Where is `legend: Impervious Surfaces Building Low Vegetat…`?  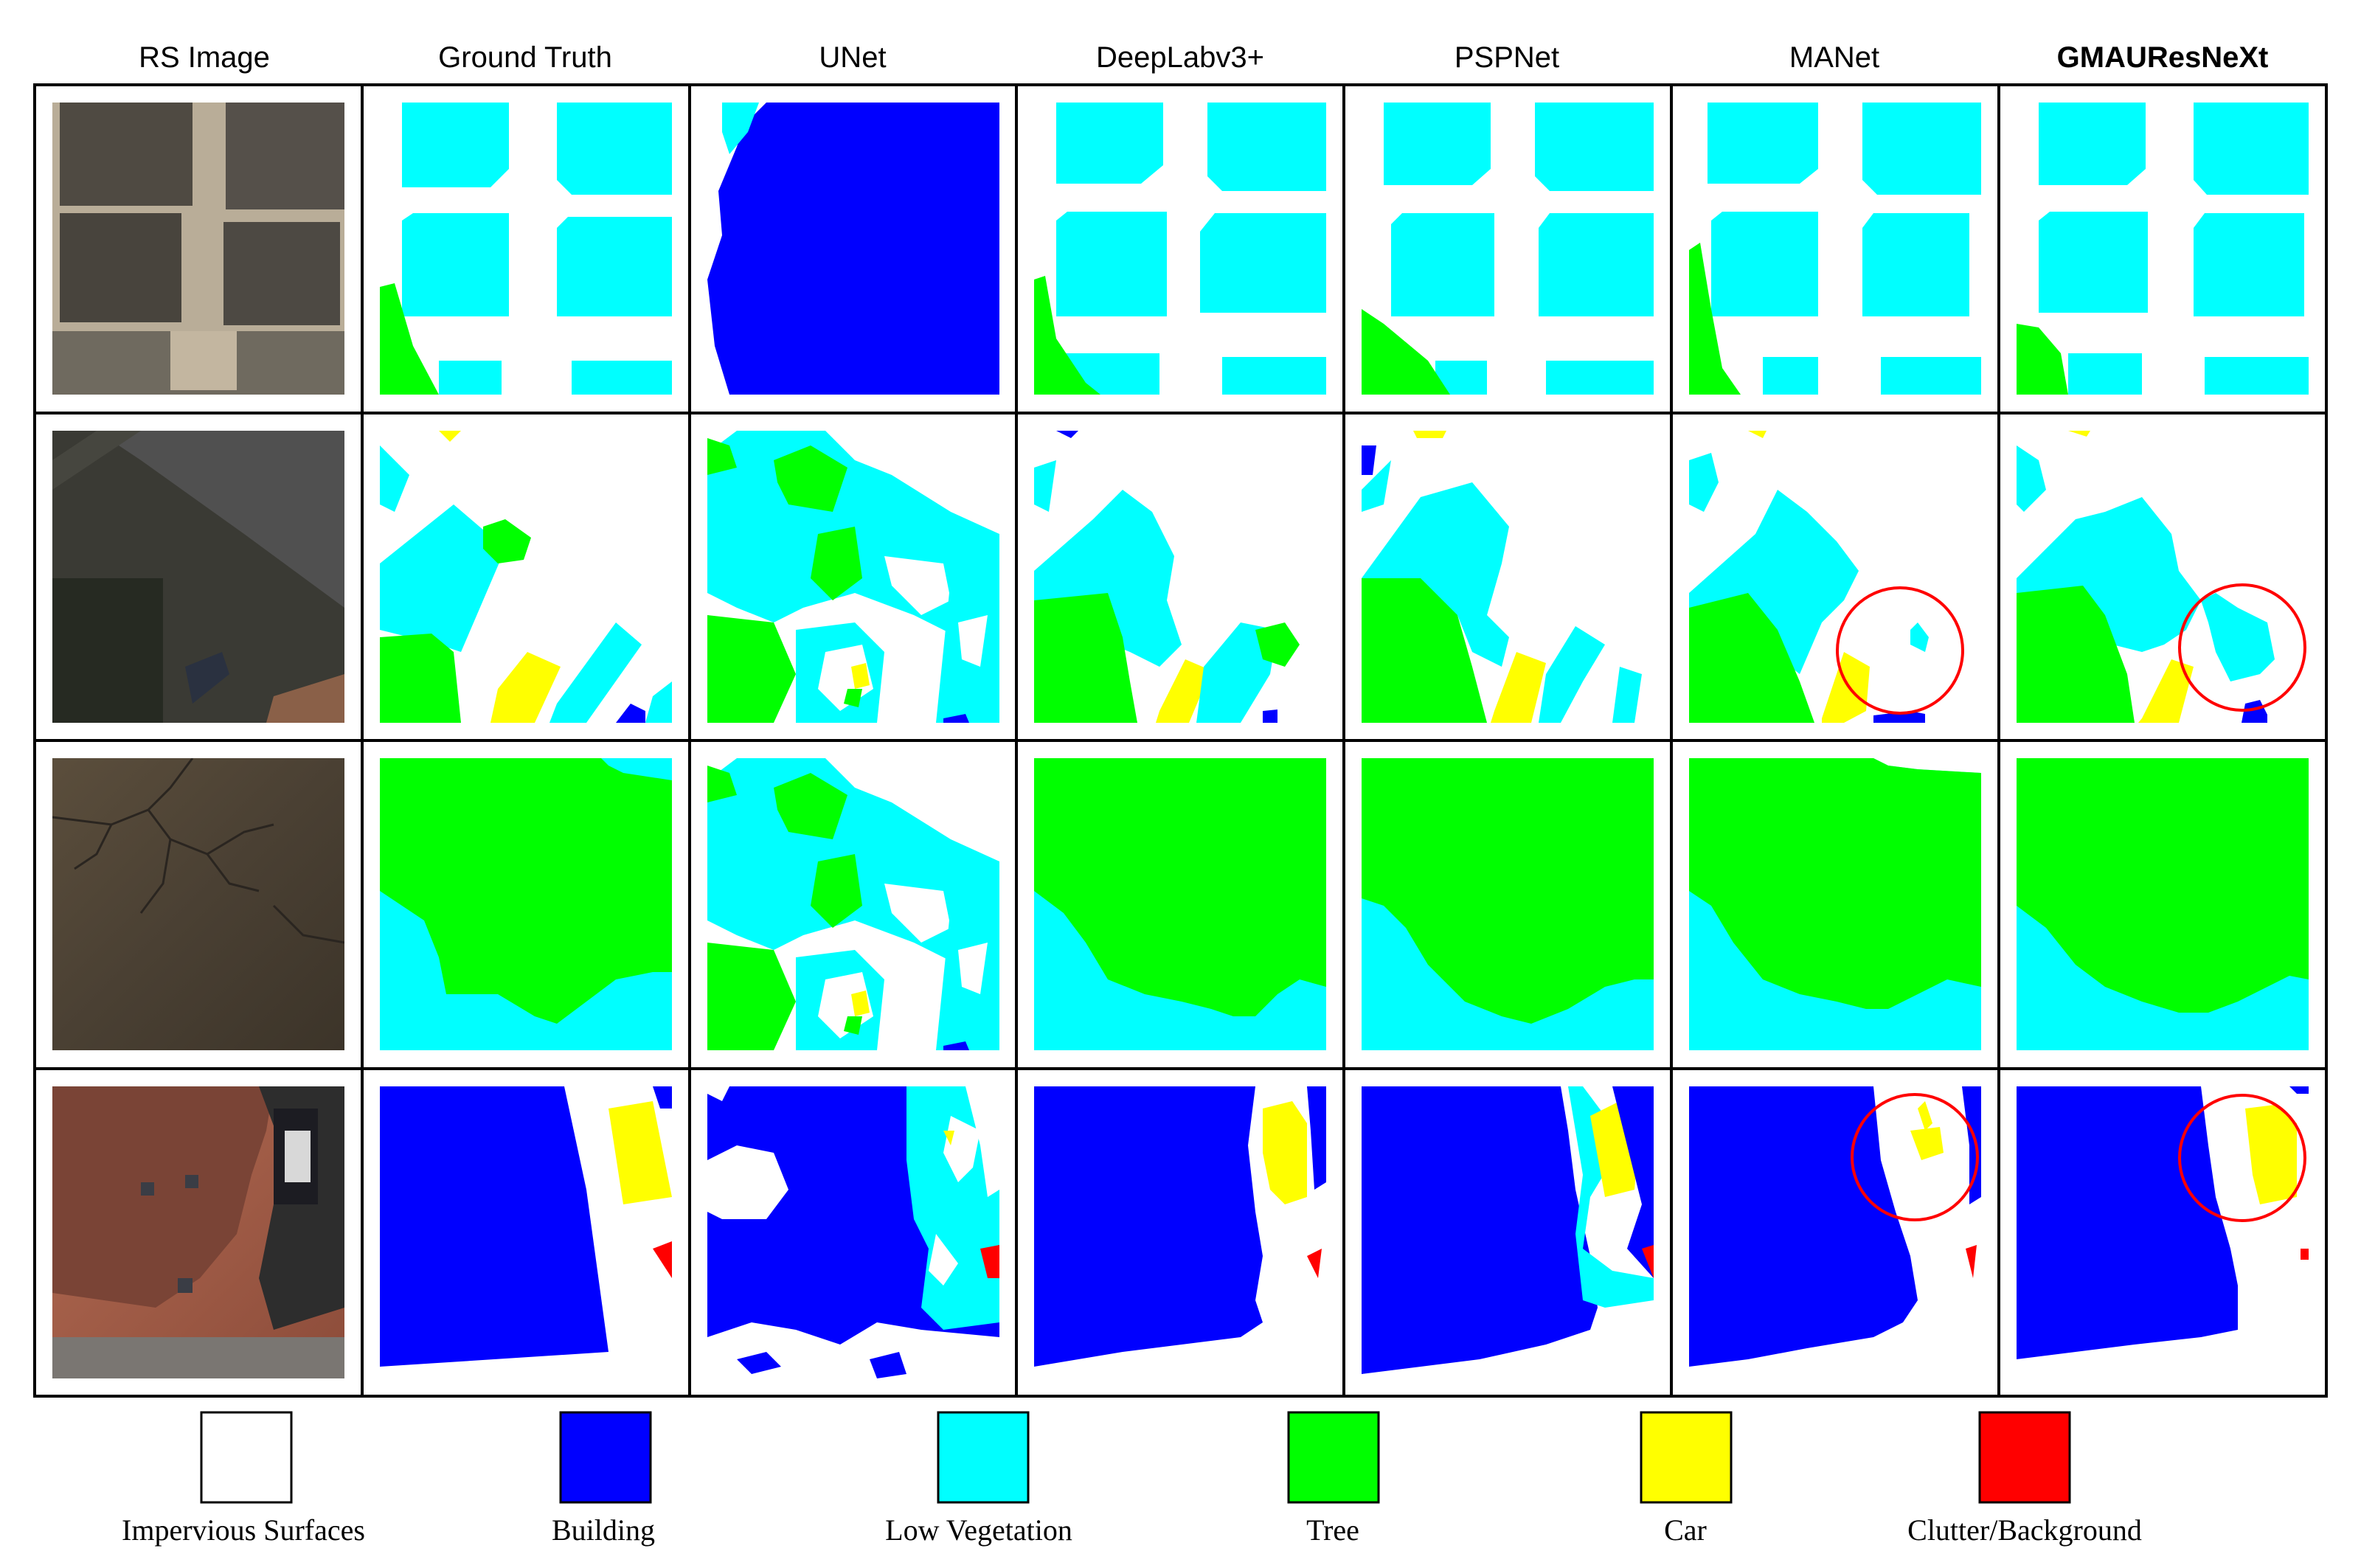
legend: Impervious Surfaces Building Low Vegetat… is located at coordinates (1132, 1479).